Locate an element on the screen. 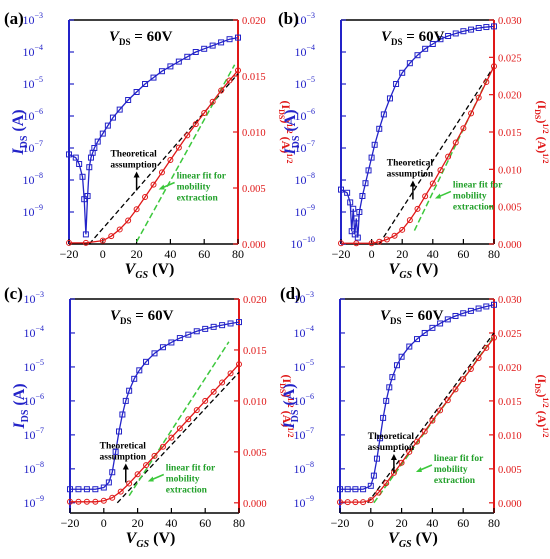  left-tick-label: 10⁻⁹ is located at coordinates (304, 211).